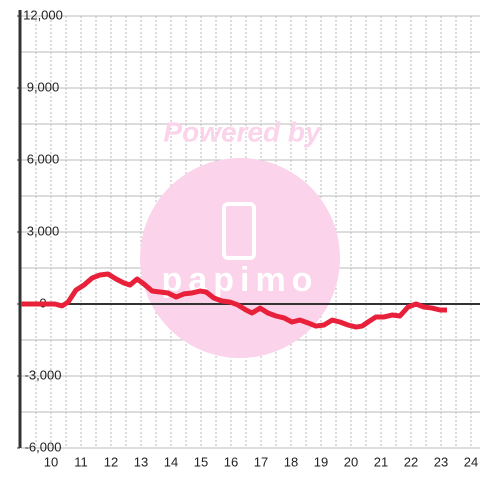 The height and width of the screenshot is (485, 480). Describe the element at coordinates (201, 461) in the screenshot. I see `x-tick-label: 15` at that location.